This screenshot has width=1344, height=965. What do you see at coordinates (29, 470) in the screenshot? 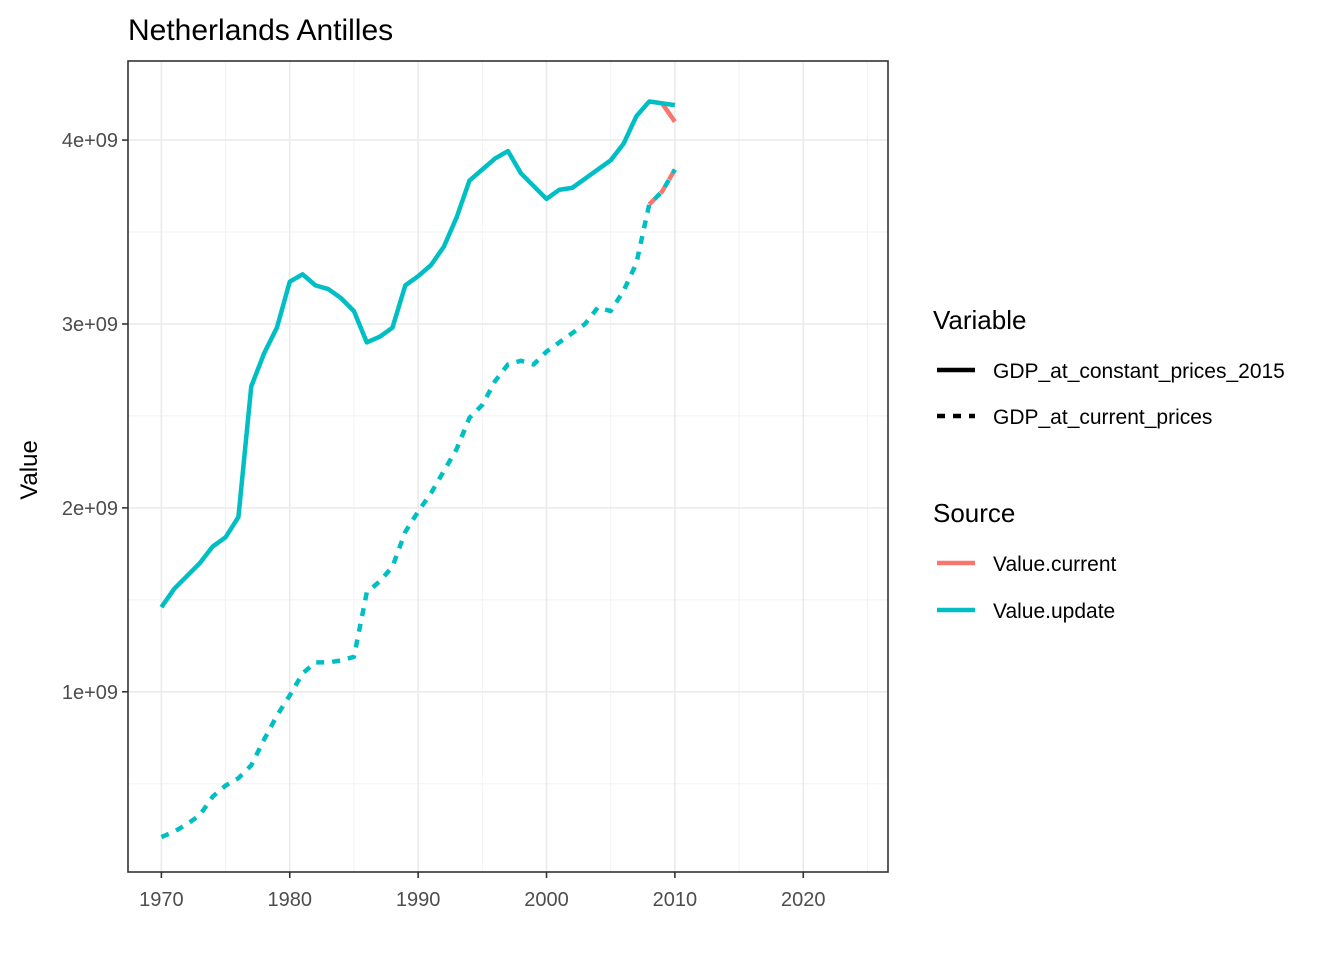
I see `y-axis-label: Value` at bounding box center [29, 470].